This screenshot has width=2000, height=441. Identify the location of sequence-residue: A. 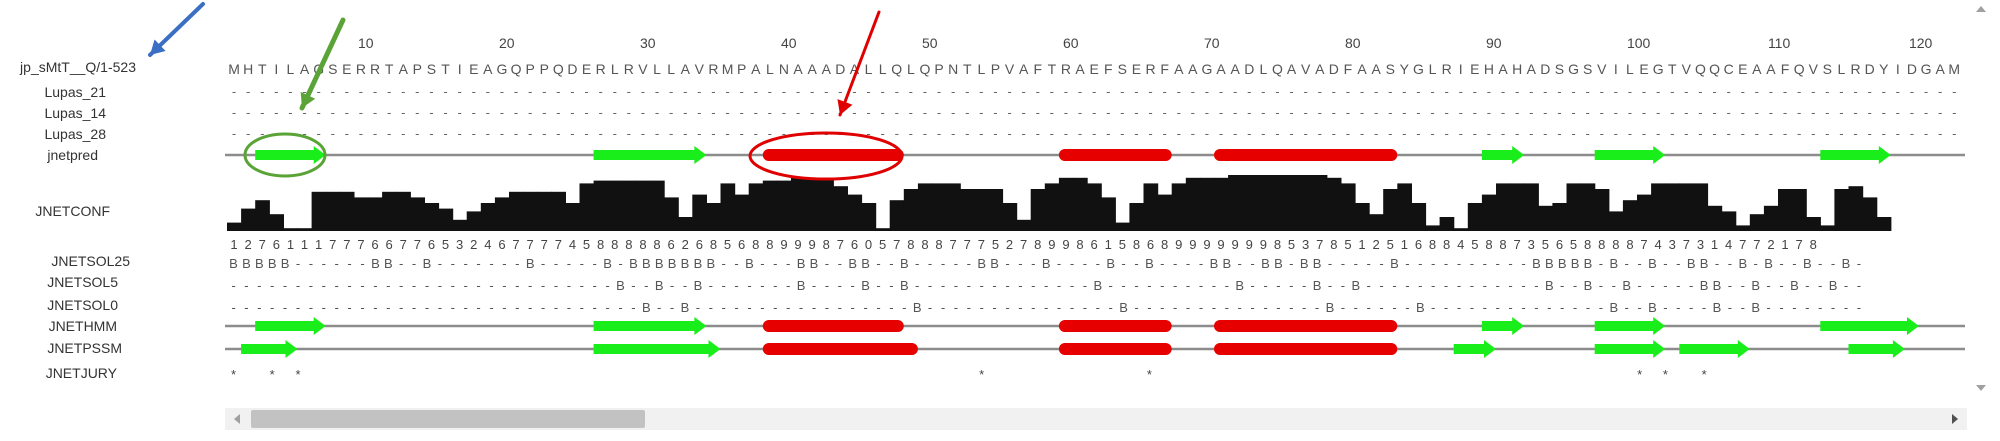
(1235, 69).